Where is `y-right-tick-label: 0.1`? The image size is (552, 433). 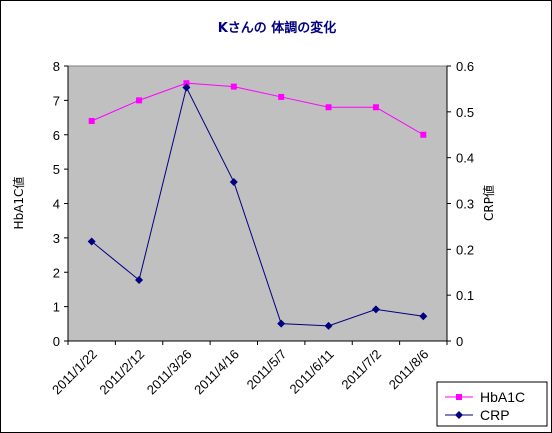 y-right-tick-label: 0.1 is located at coordinates (465, 295).